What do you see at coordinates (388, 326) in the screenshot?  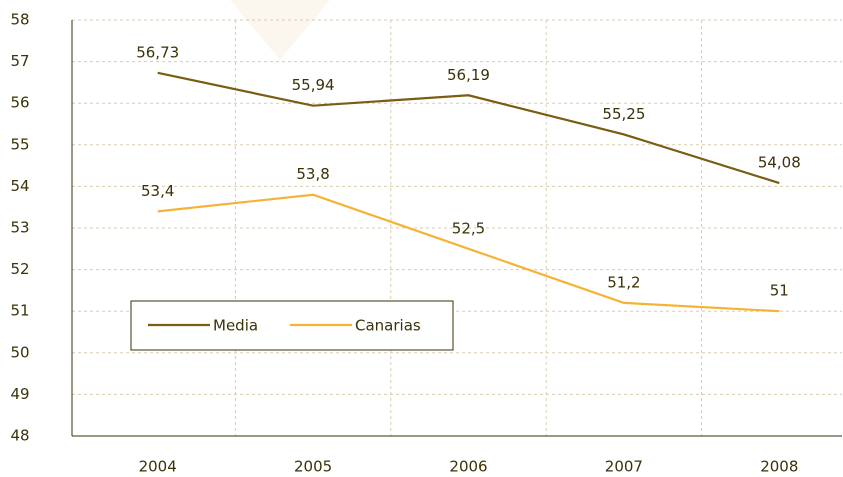 I see `legend-label: Canarias` at bounding box center [388, 326].